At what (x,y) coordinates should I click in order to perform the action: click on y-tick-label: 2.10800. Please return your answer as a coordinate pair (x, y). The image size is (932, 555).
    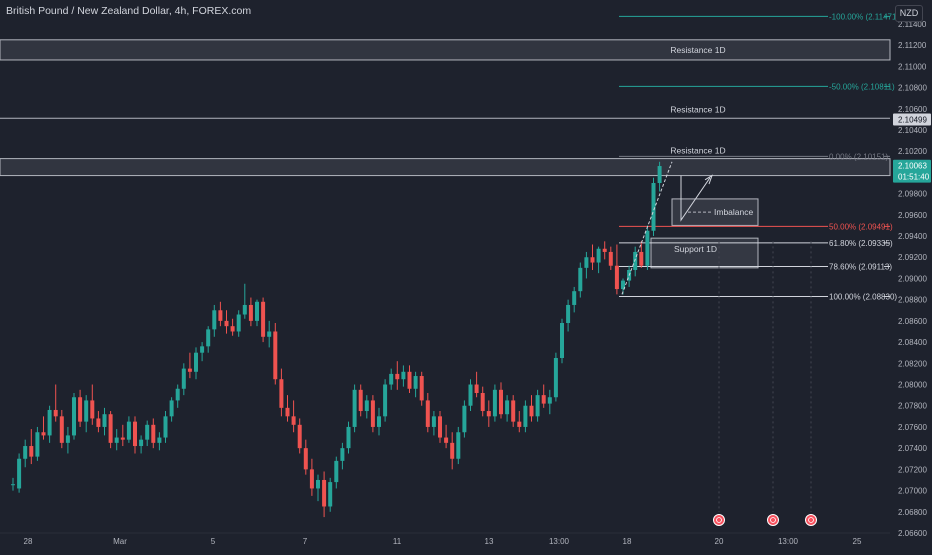
    Looking at the image, I should click on (912, 88).